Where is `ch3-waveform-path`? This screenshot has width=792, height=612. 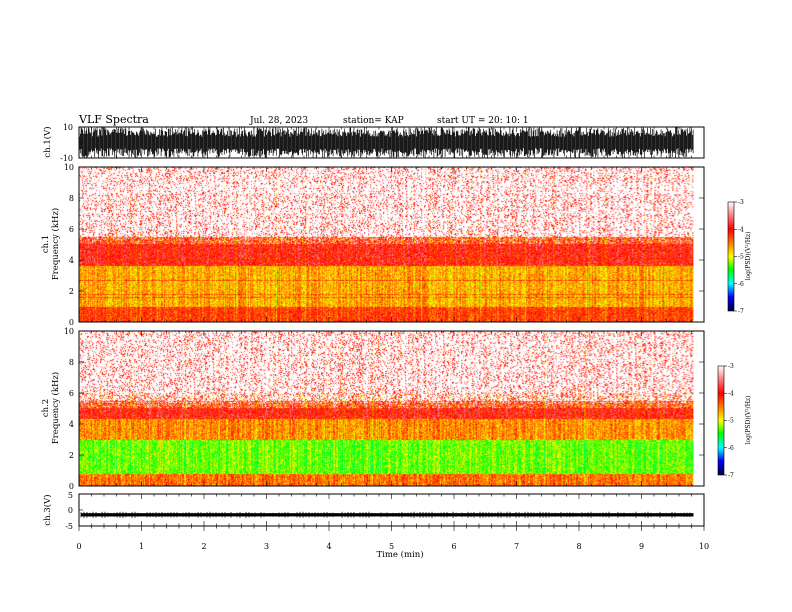
ch3-waveform-path is located at coordinates (387, 514).